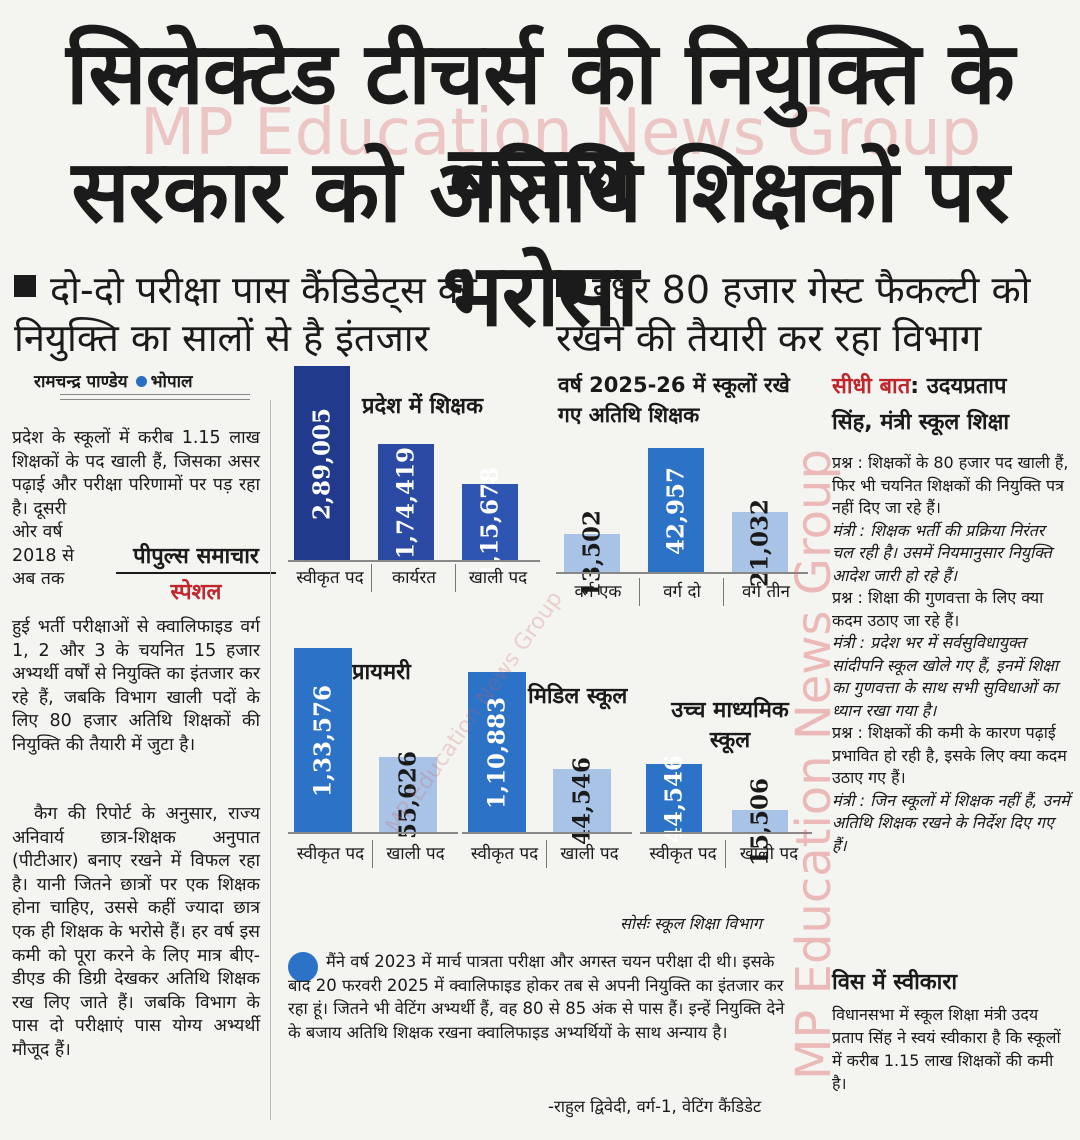 This screenshot has height=1140, width=1080. Describe the element at coordinates (141, 381) in the screenshot. I see `dot-icon` at that location.